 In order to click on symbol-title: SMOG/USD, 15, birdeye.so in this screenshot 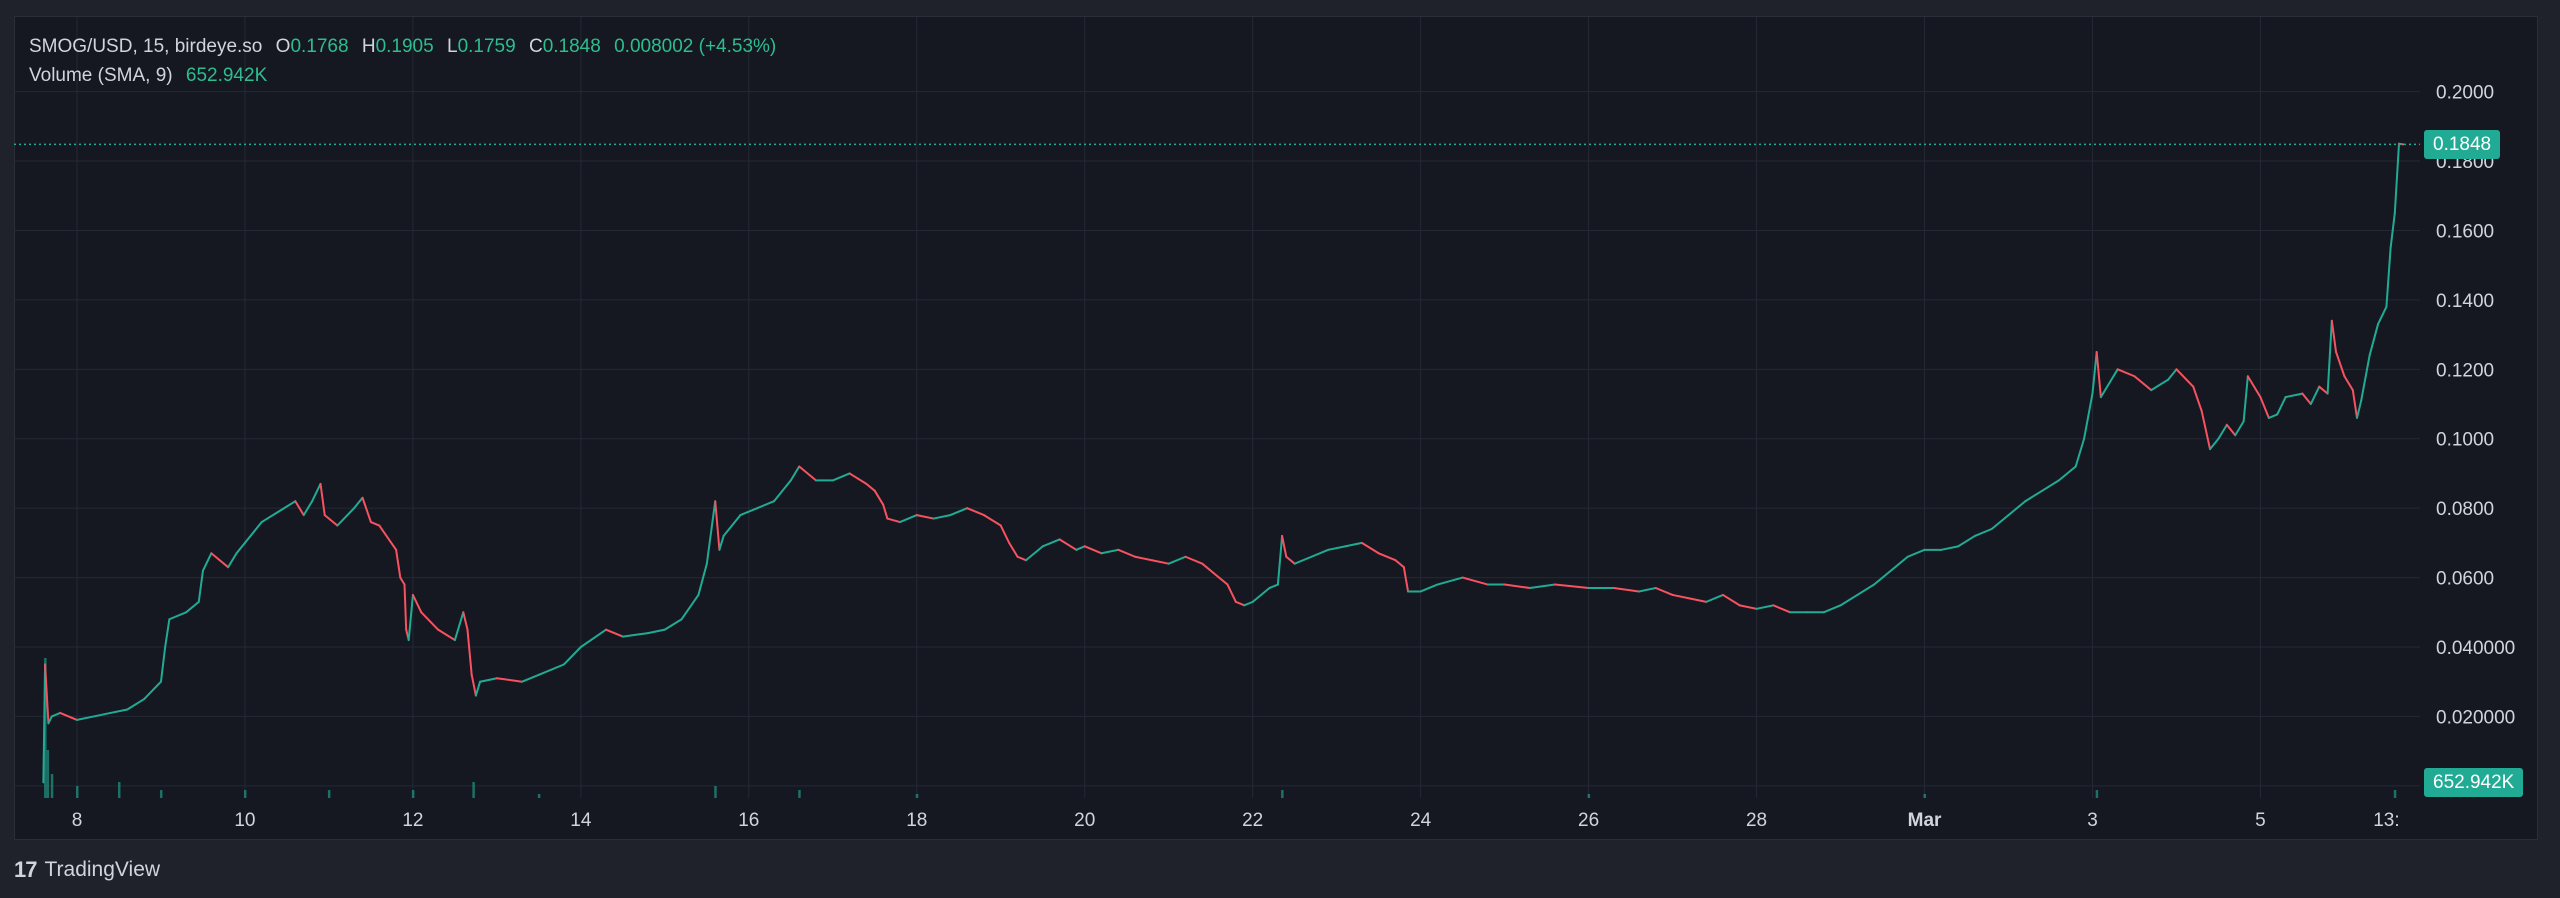, I will do `click(146, 46)`.